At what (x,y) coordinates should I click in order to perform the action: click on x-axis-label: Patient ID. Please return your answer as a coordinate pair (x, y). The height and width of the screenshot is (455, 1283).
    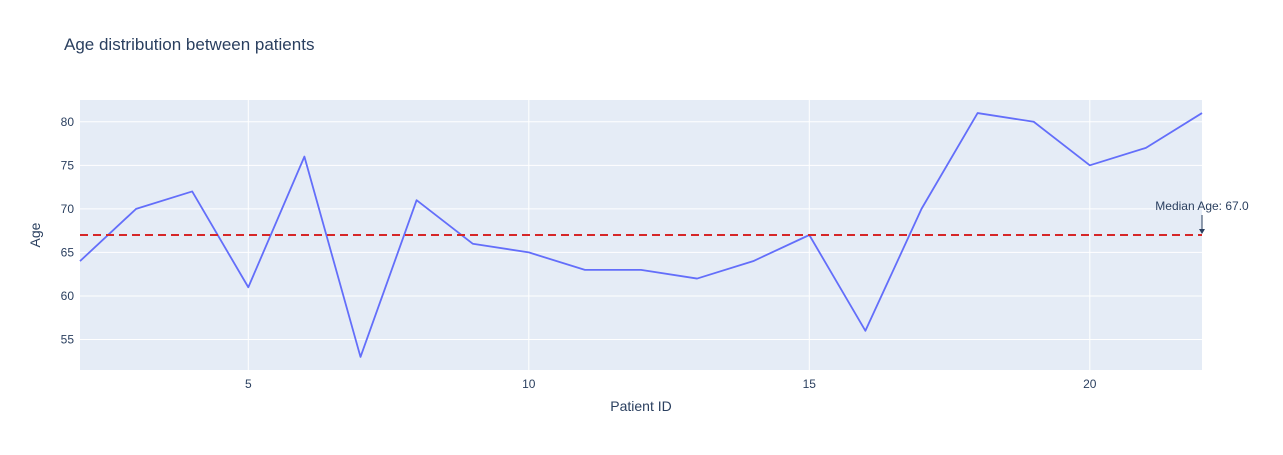
    Looking at the image, I should click on (640, 406).